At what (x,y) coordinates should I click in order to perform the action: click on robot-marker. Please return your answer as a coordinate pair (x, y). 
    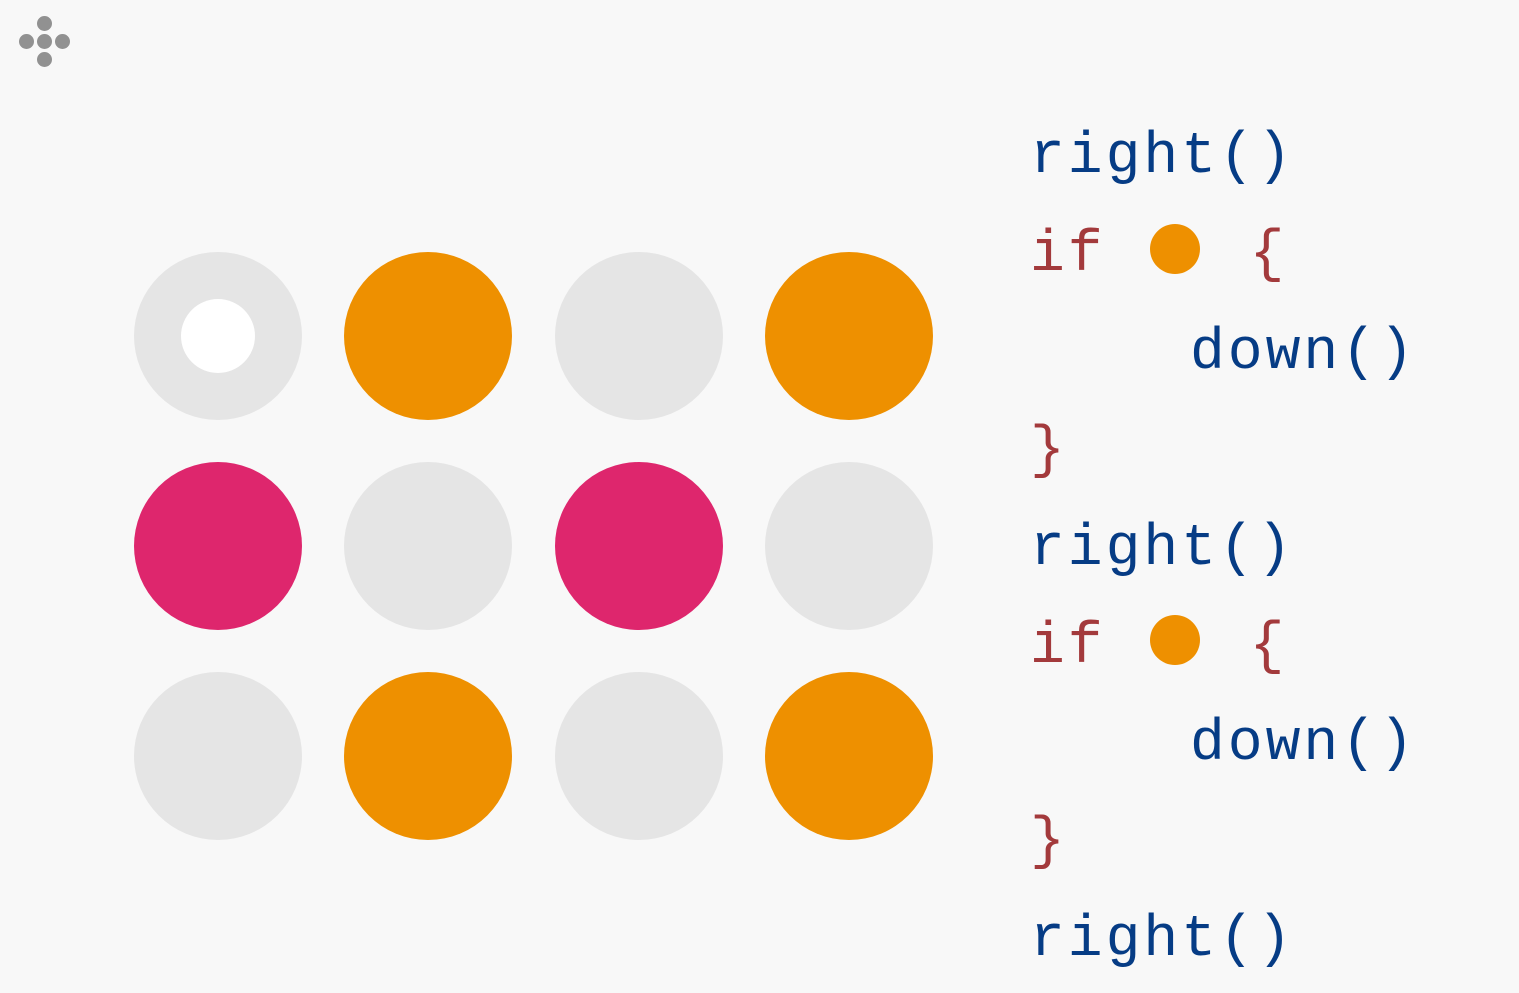
    Looking at the image, I should click on (218, 336).